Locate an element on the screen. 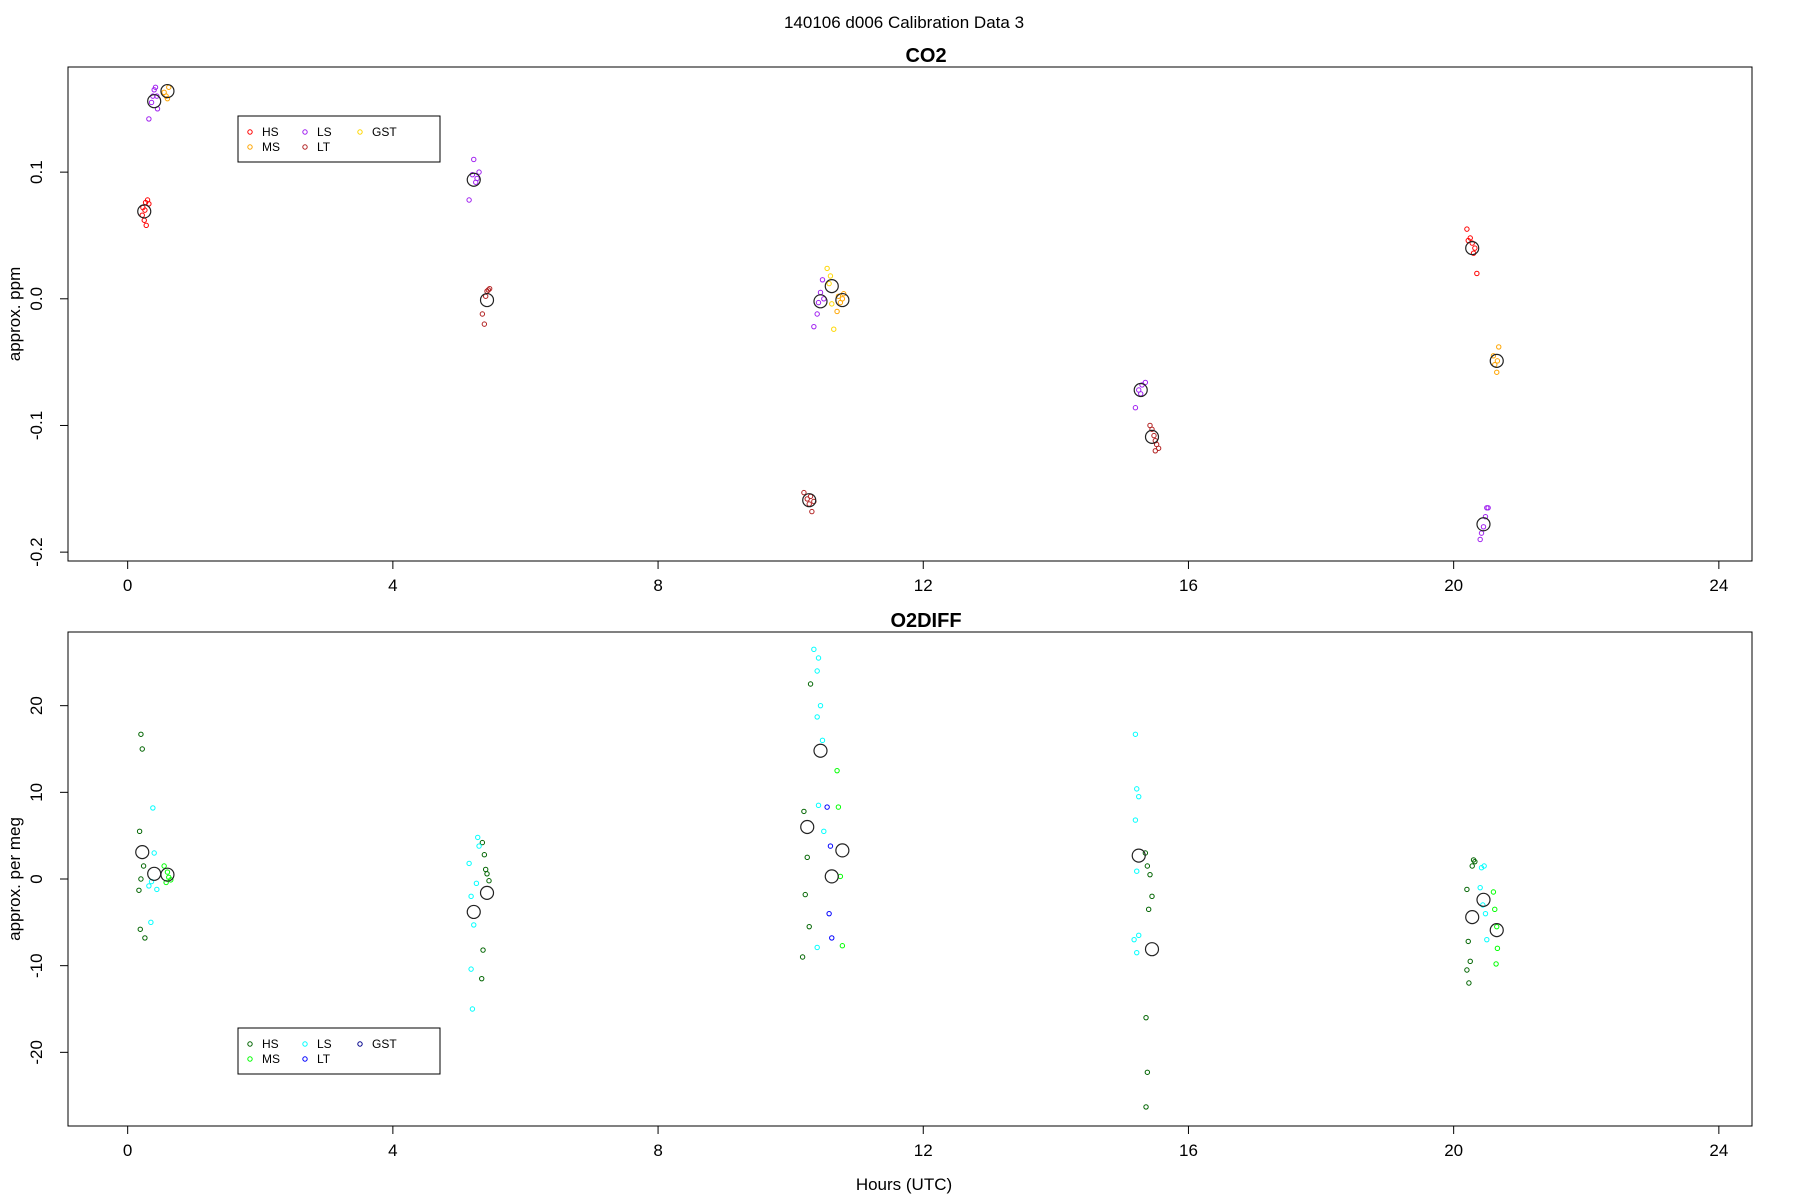 The image size is (1800, 1200). co2-x-axis: 0 4 8 12 16 20 24 is located at coordinates (925, 577).